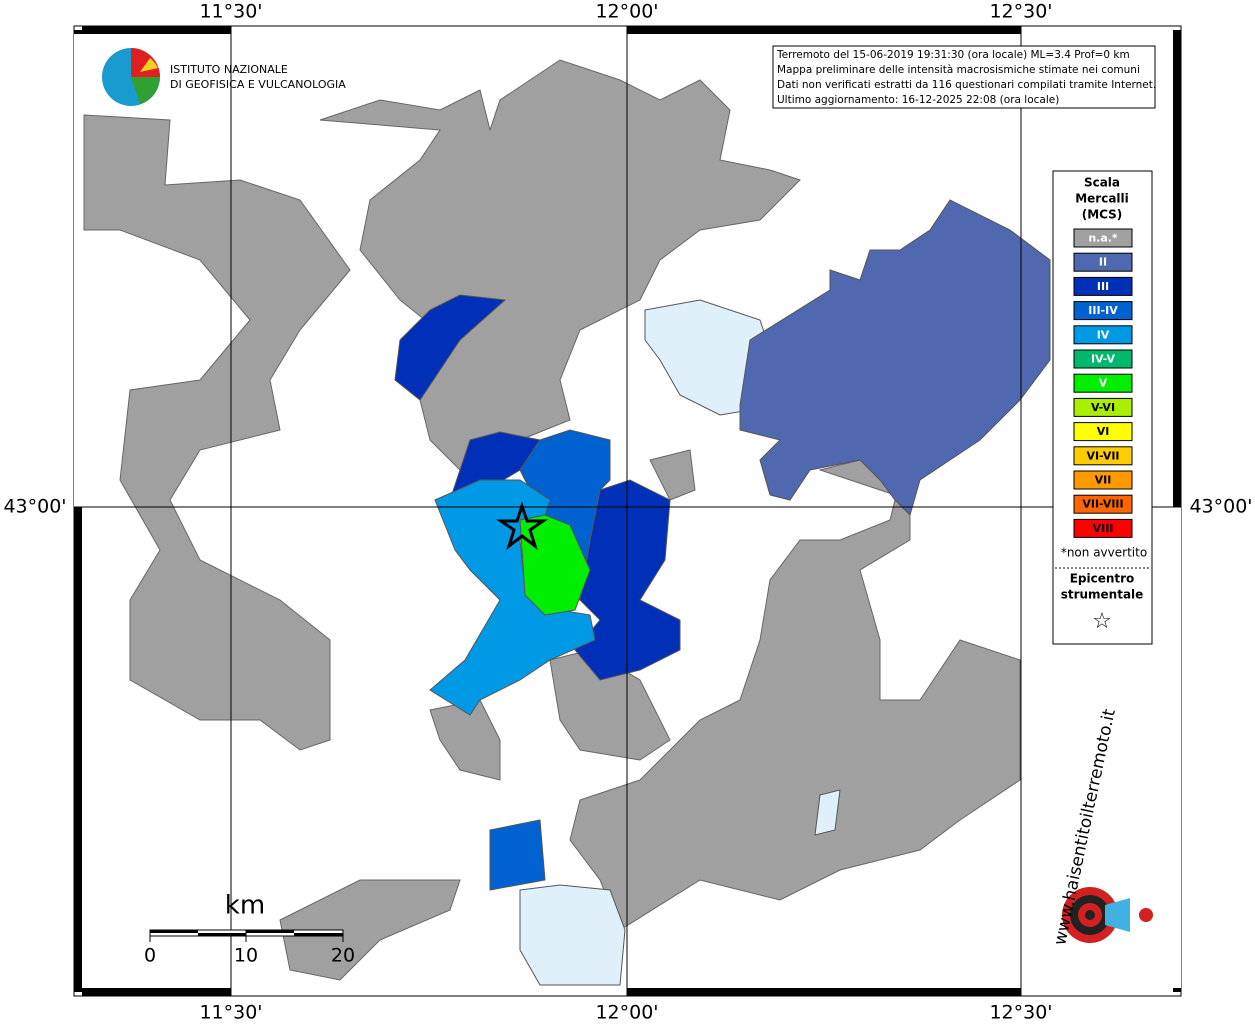 The height and width of the screenshot is (1028, 1255). I want to click on legend-label: V-VI, so click(1103, 407).